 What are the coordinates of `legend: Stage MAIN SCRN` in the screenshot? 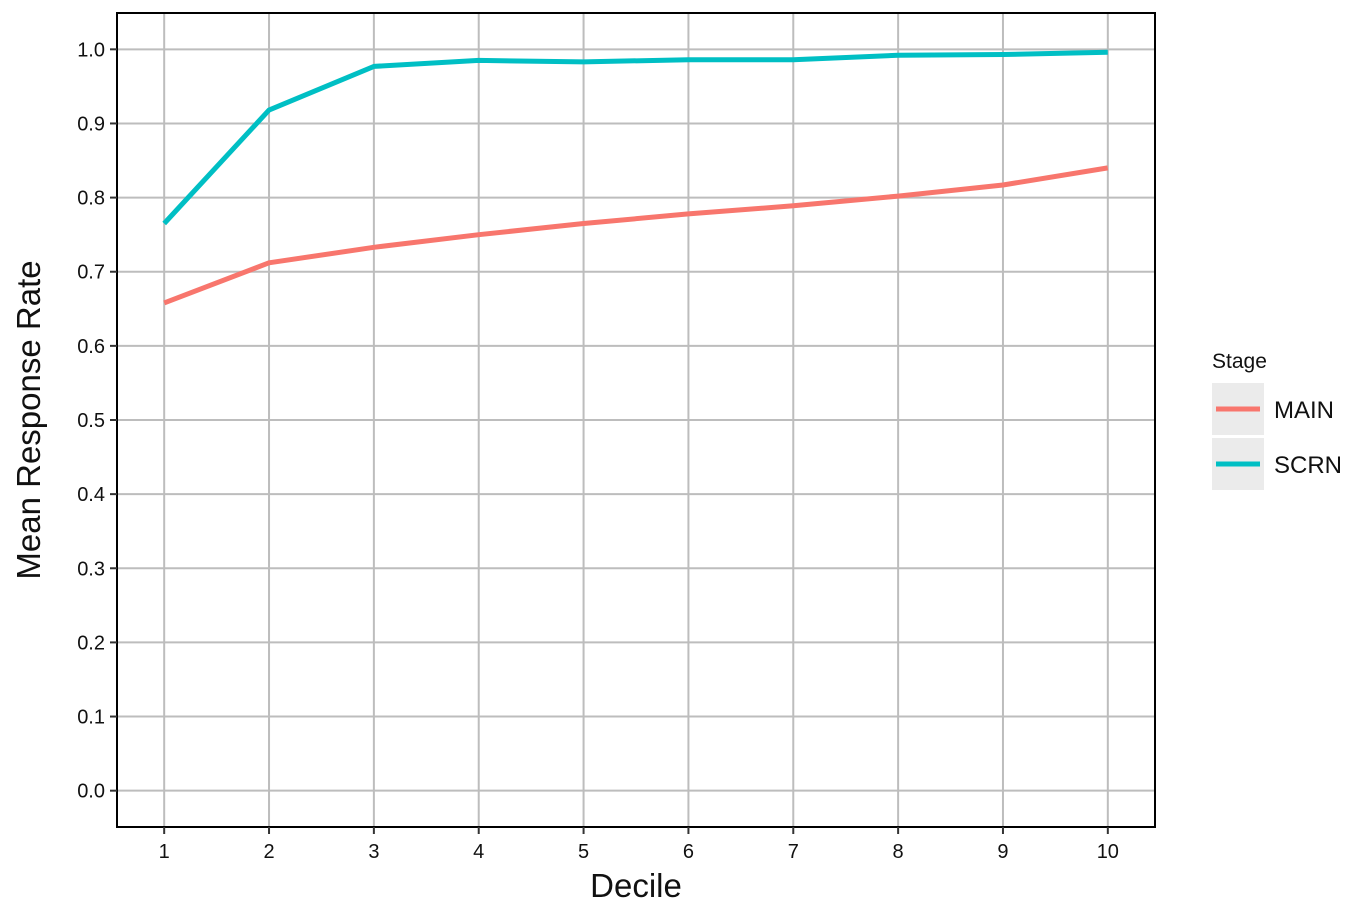 It's located at (1277, 420).